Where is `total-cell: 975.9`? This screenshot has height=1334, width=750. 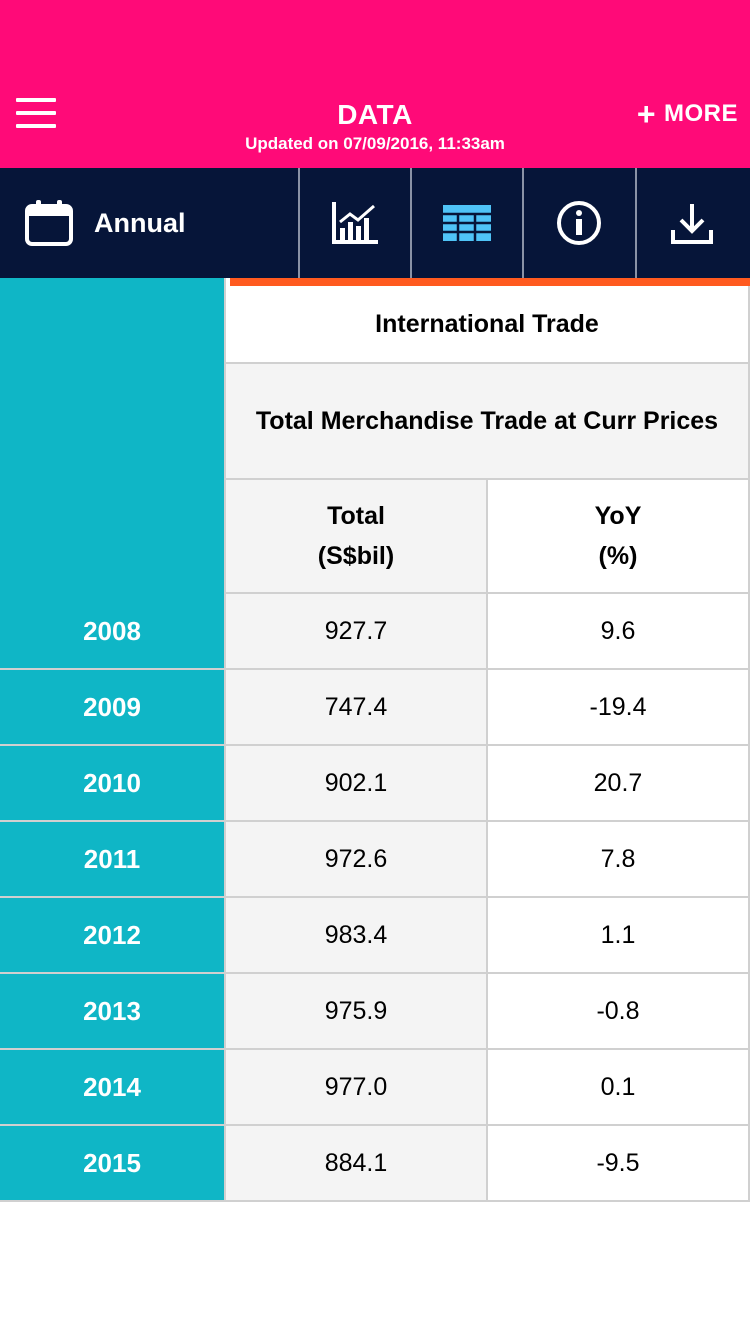 total-cell: 975.9 is located at coordinates (357, 1012).